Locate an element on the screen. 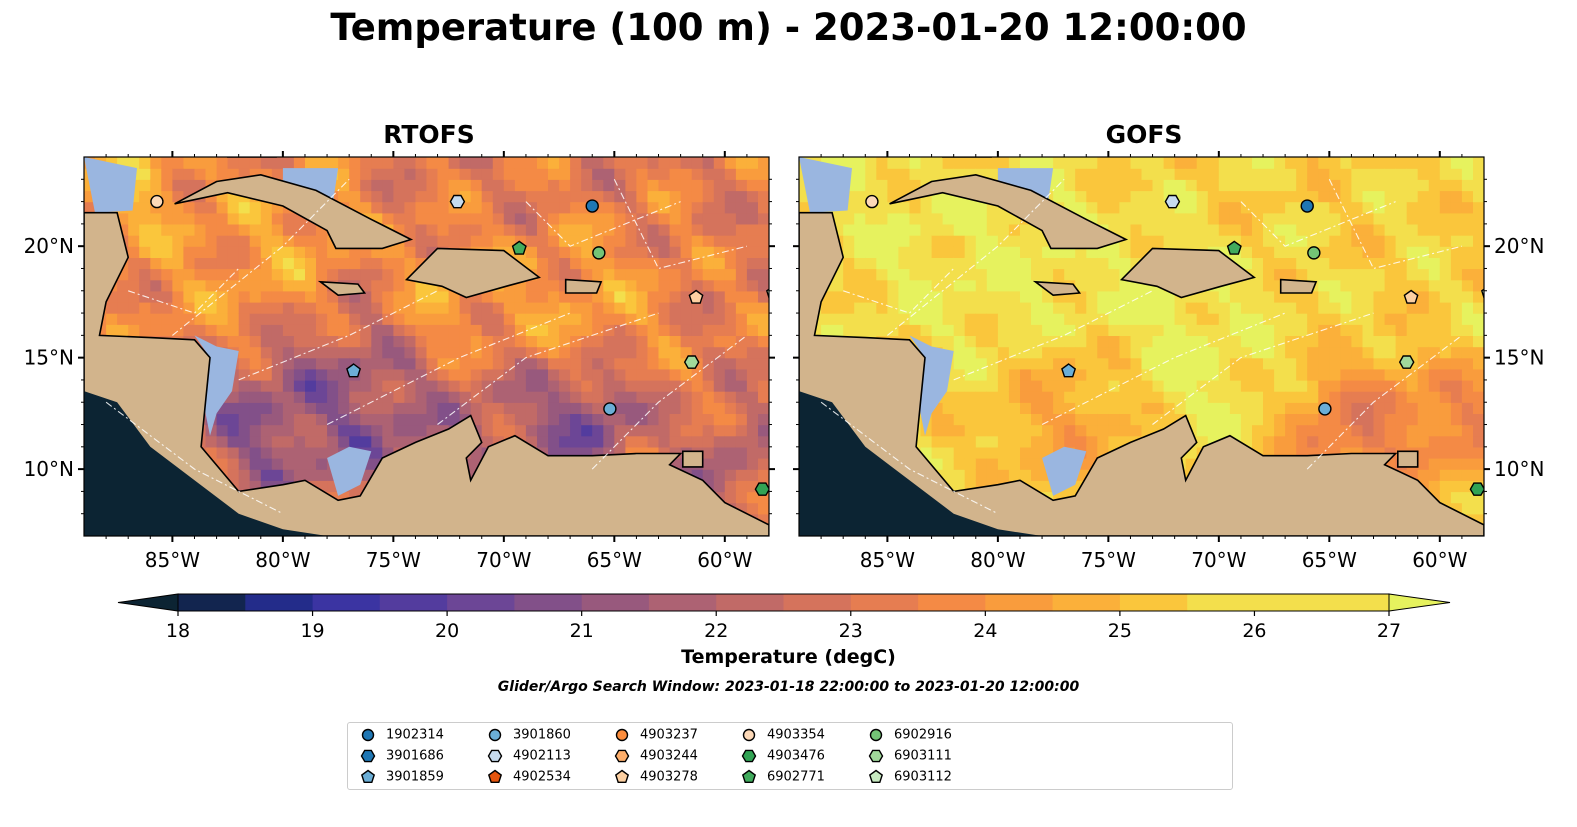  pacific-region is located at coordinates (206, 463).